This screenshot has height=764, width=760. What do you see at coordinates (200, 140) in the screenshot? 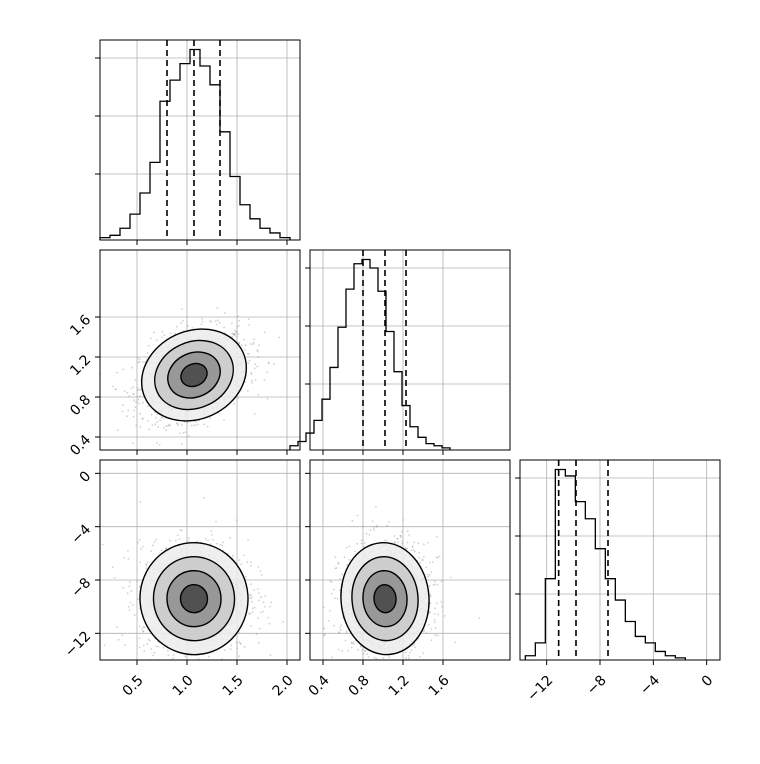
I see `h1-frame` at bounding box center [200, 140].